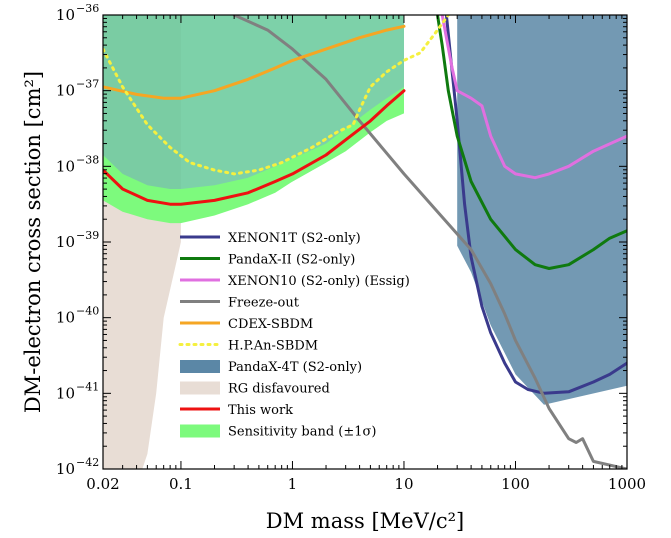 The width and height of the screenshot is (671, 538). What do you see at coordinates (270, 324) in the screenshot?
I see `legend-label-cdex-sbdm: CDEX-SBDM` at bounding box center [270, 324].